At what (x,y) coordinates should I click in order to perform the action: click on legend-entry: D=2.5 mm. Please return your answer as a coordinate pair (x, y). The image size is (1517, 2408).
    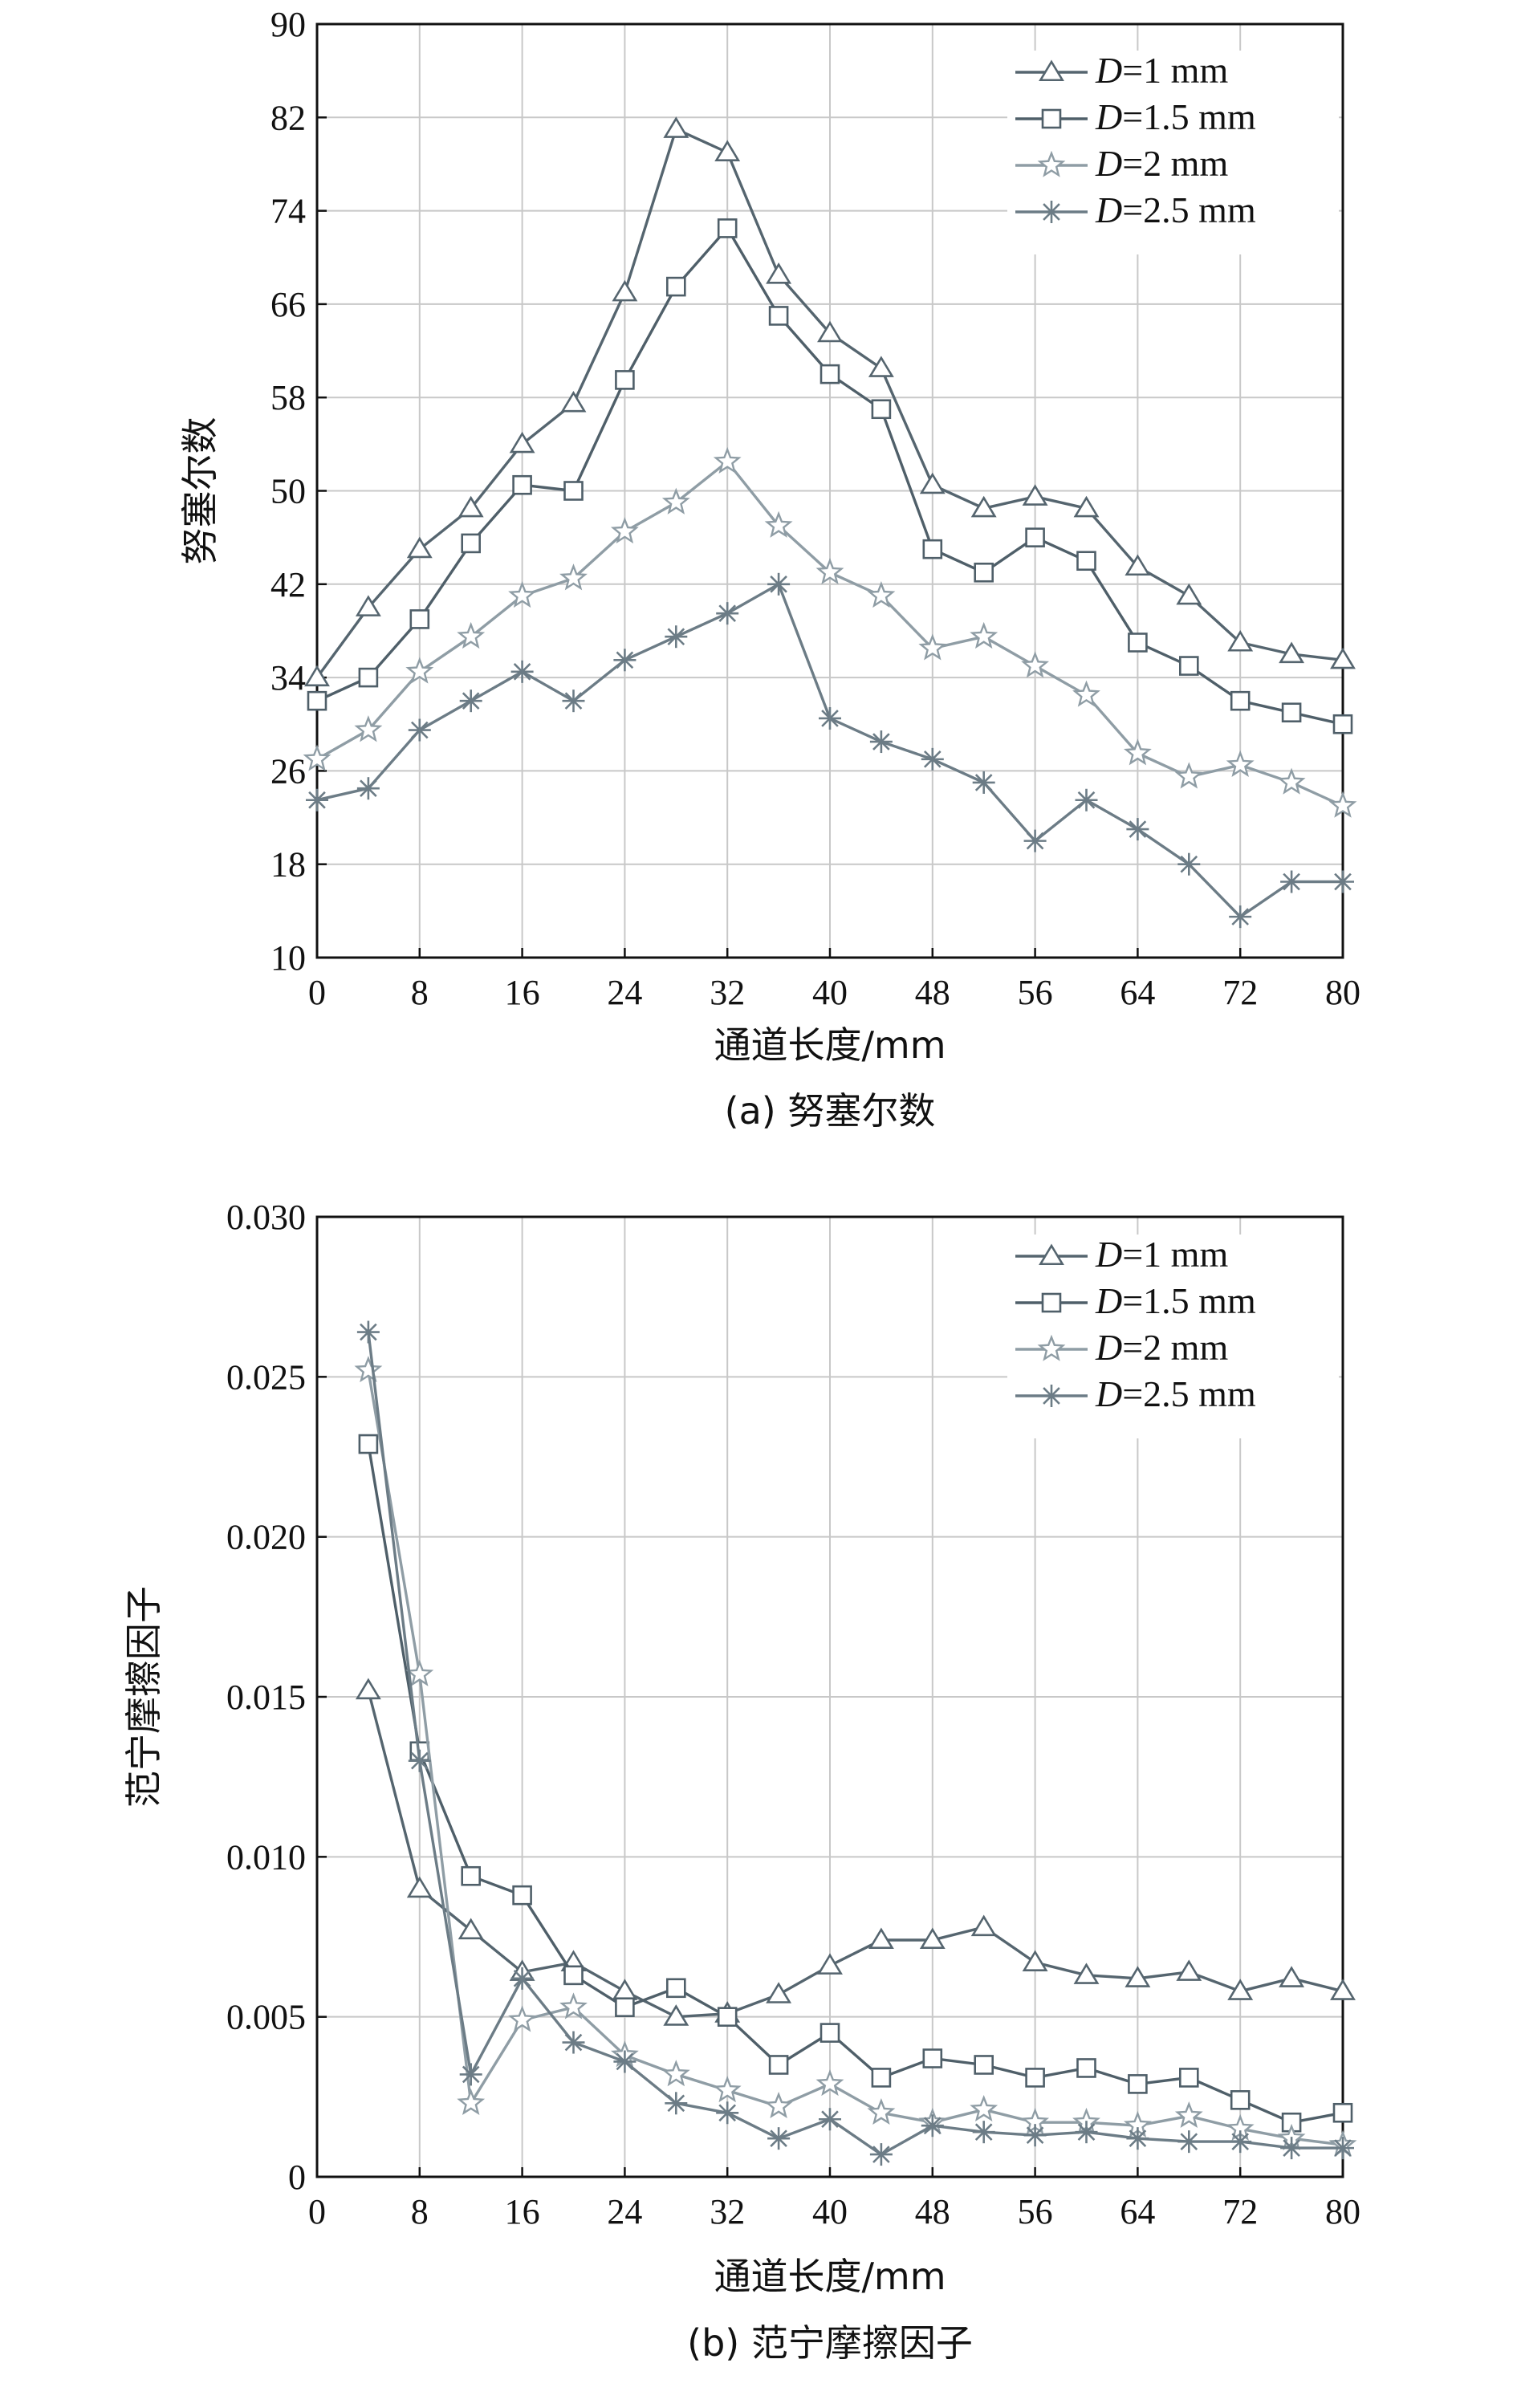
    Looking at the image, I should click on (1135, 1393).